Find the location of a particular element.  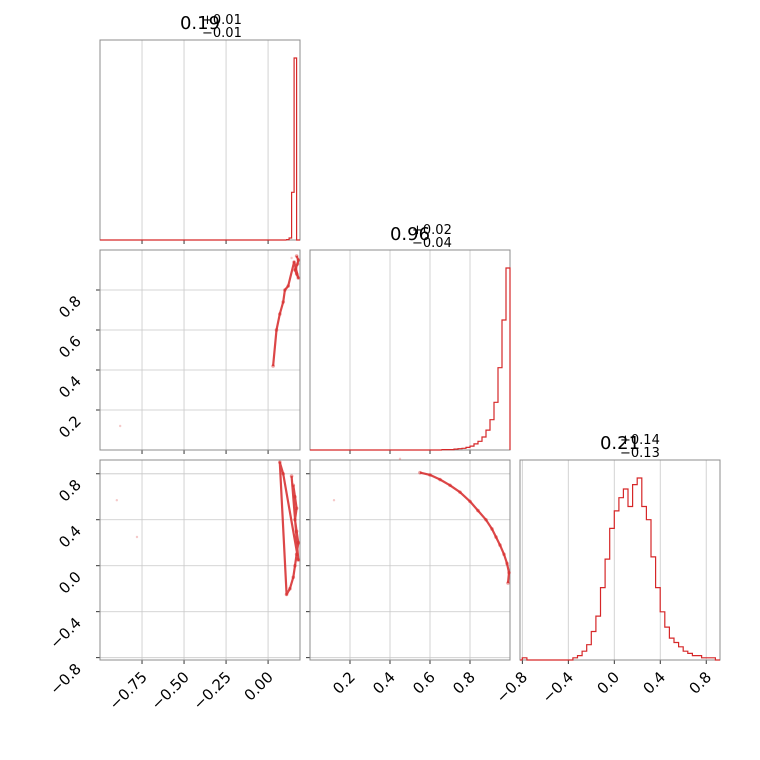

xtick-label-2-0: −0.8 is located at coordinates (512, 687).